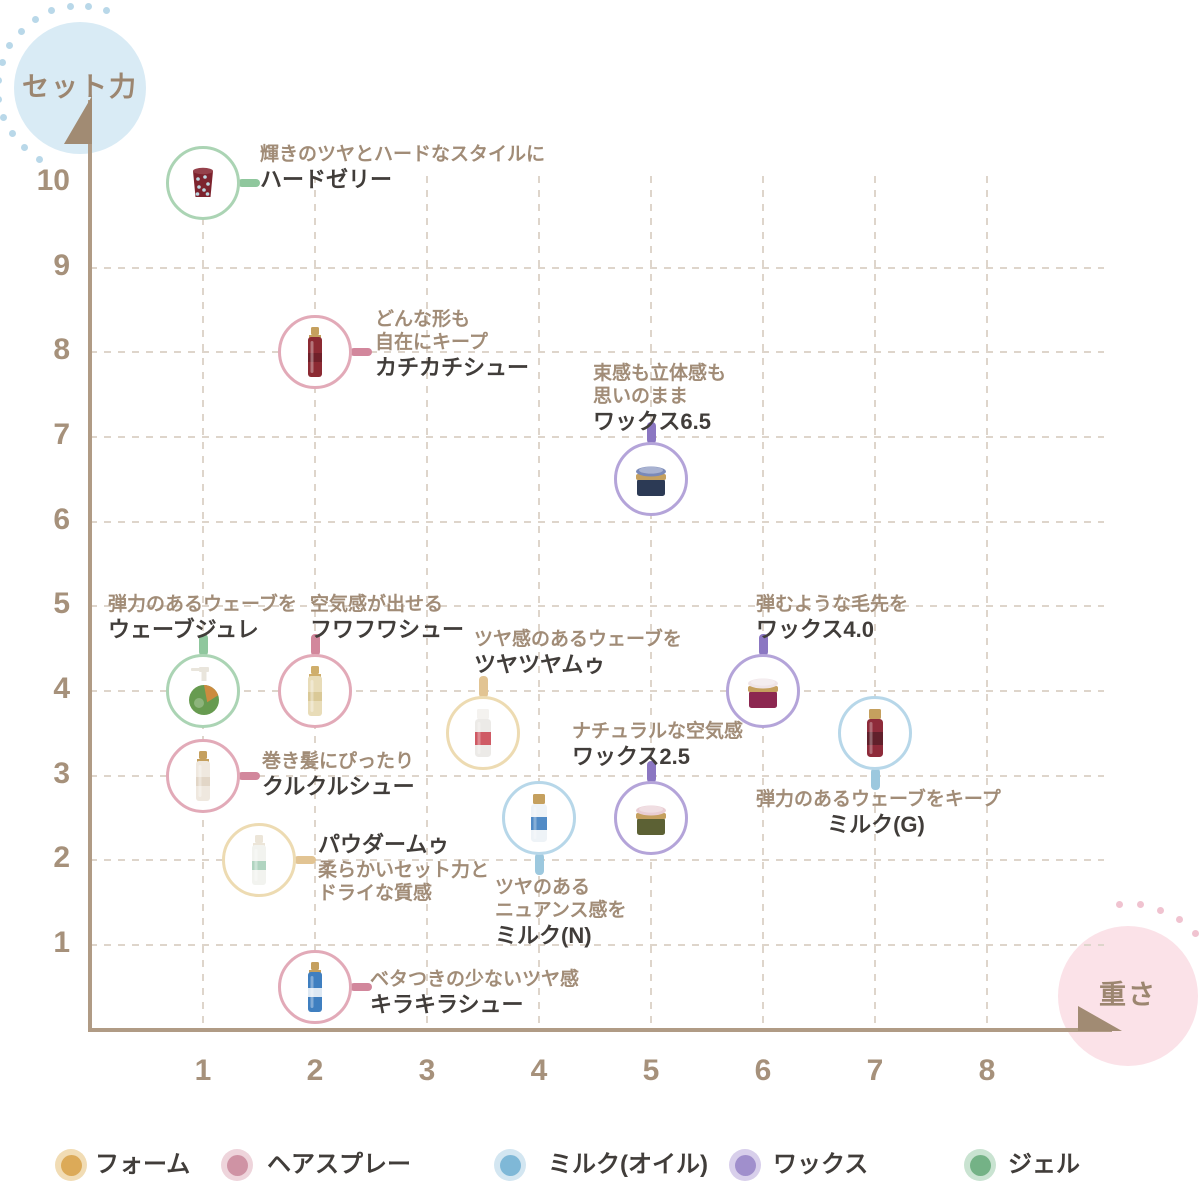  What do you see at coordinates (53, 180) in the screenshot?
I see `y-tick-label: 10` at bounding box center [53, 180].